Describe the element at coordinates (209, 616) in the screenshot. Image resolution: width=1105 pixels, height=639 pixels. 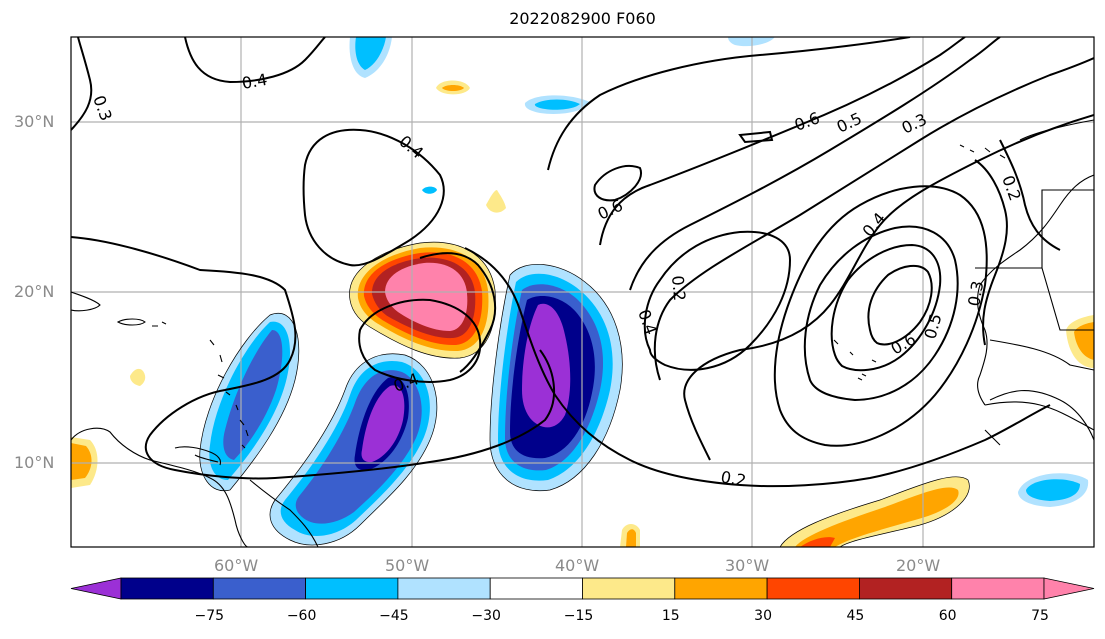
I see `colorbar-tick-label: −75` at that location.